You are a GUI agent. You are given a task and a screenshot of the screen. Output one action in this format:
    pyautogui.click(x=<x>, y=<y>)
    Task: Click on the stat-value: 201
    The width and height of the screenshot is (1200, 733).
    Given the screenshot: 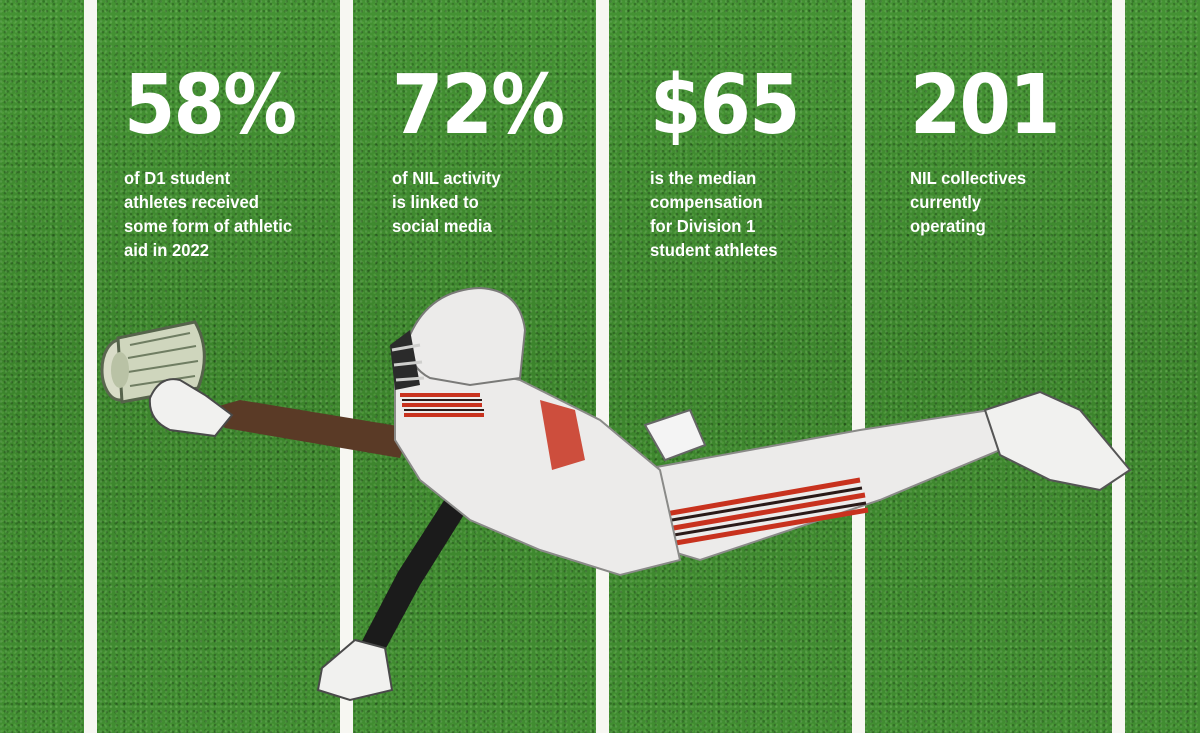 What is the action you would take?
    pyautogui.click(x=985, y=105)
    